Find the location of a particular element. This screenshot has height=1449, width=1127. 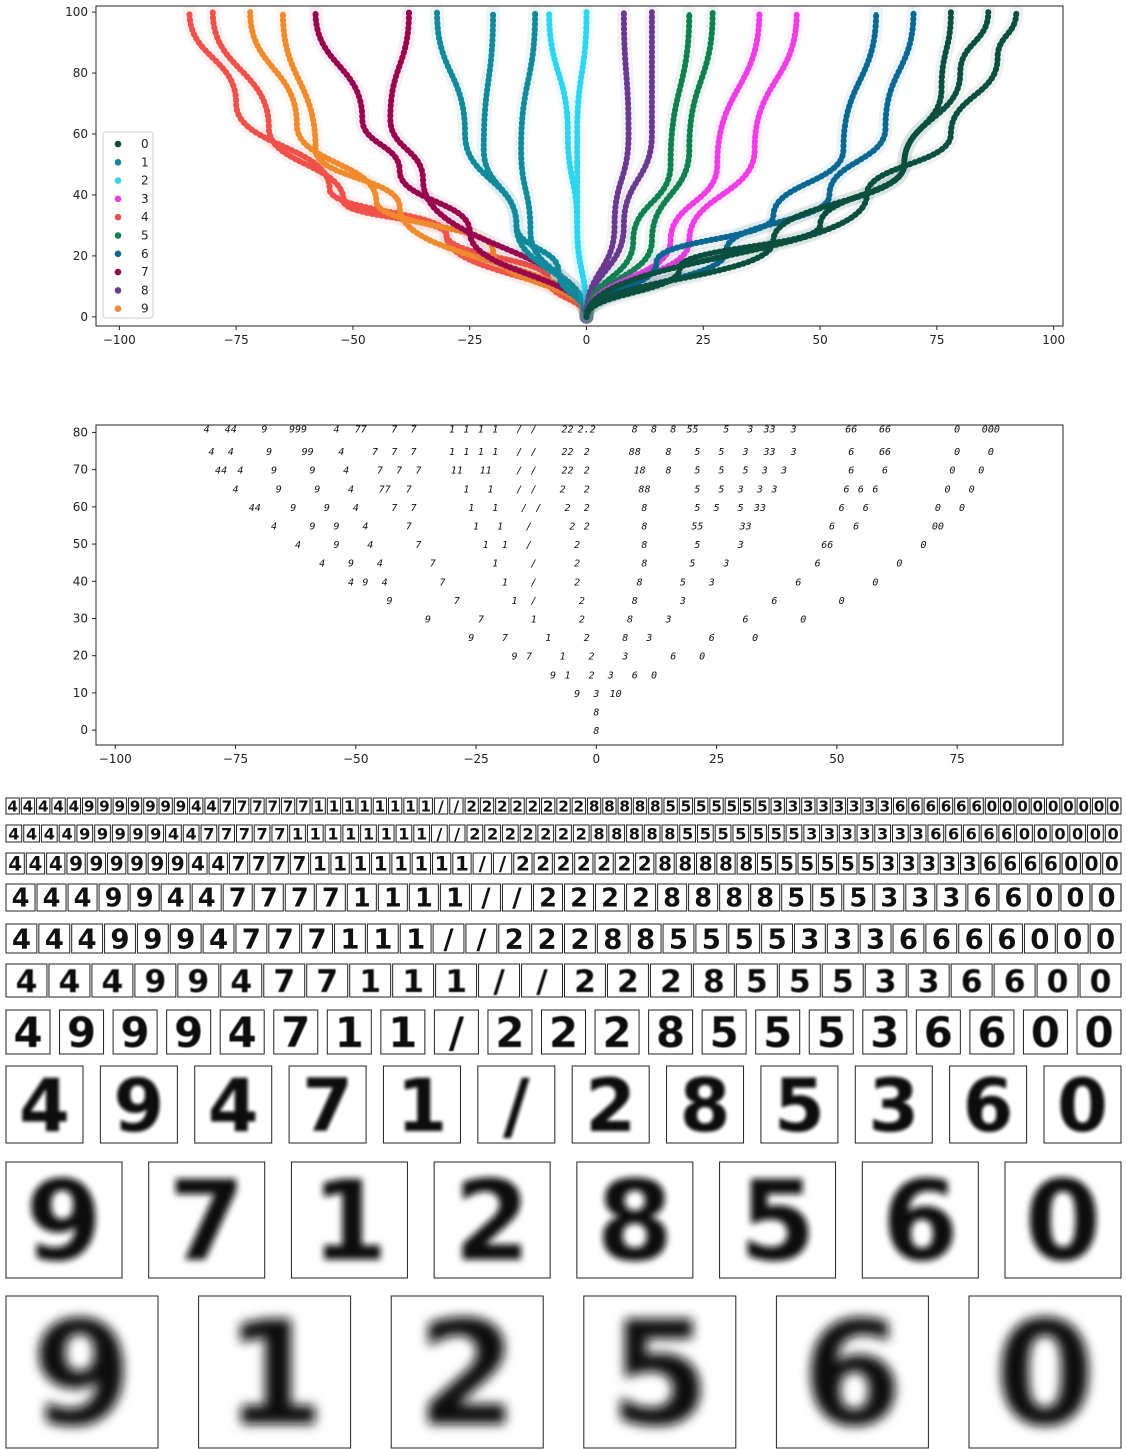

digit-label: 1 is located at coordinates (490, 489).